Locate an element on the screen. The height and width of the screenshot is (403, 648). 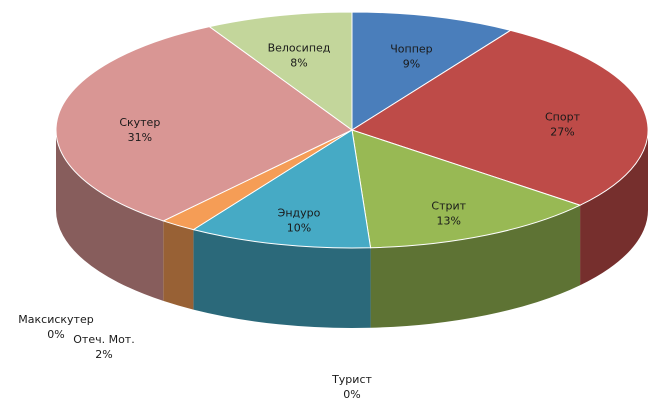
slice-7-side is located at coordinates (110, 215).